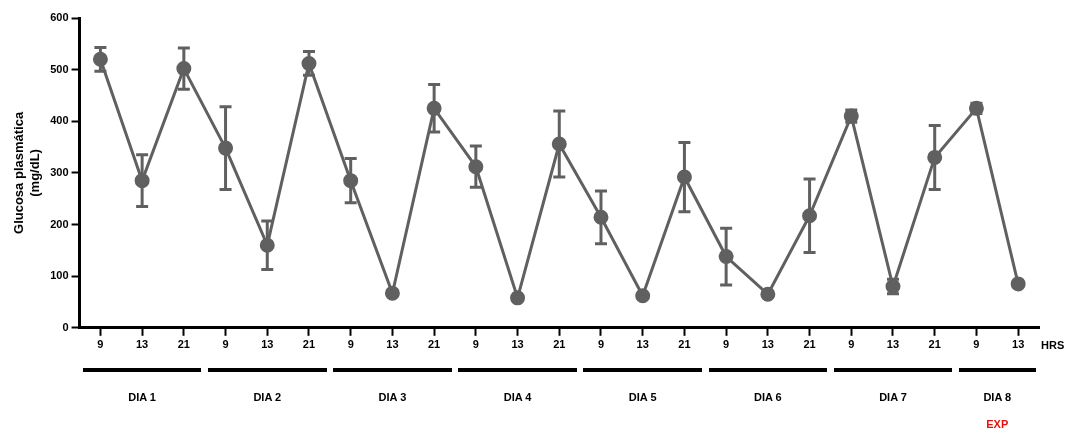 The height and width of the screenshot is (441, 1087). What do you see at coordinates (997, 423) in the screenshot?
I see `text: EXP` at bounding box center [997, 423].